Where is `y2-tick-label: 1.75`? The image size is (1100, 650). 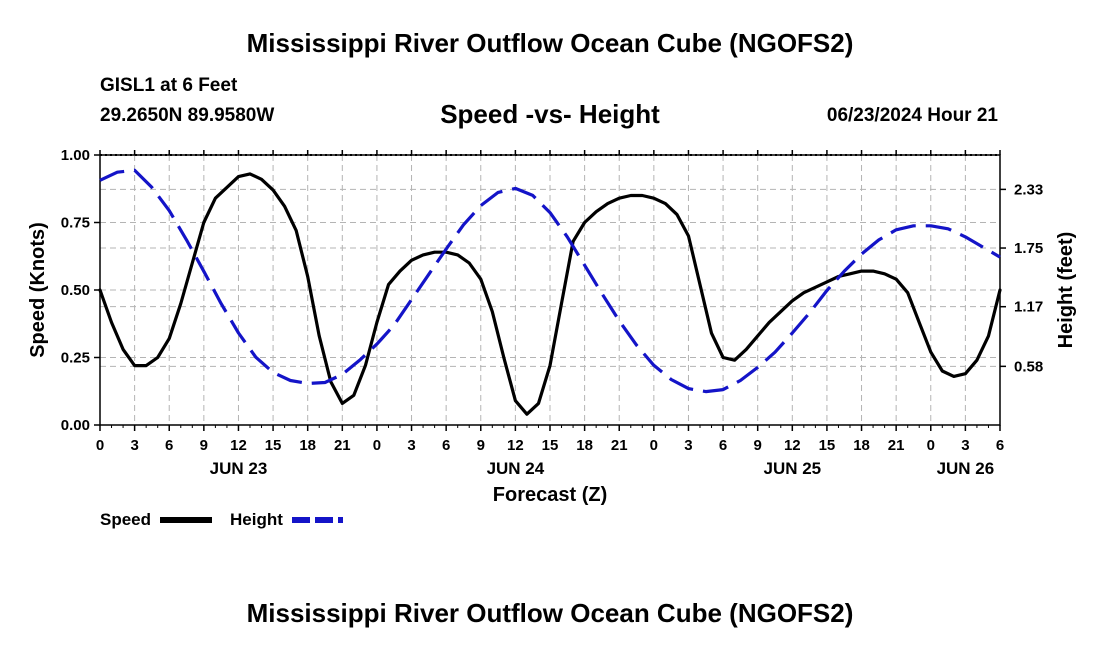
y2-tick-label: 1.75 is located at coordinates (1028, 248).